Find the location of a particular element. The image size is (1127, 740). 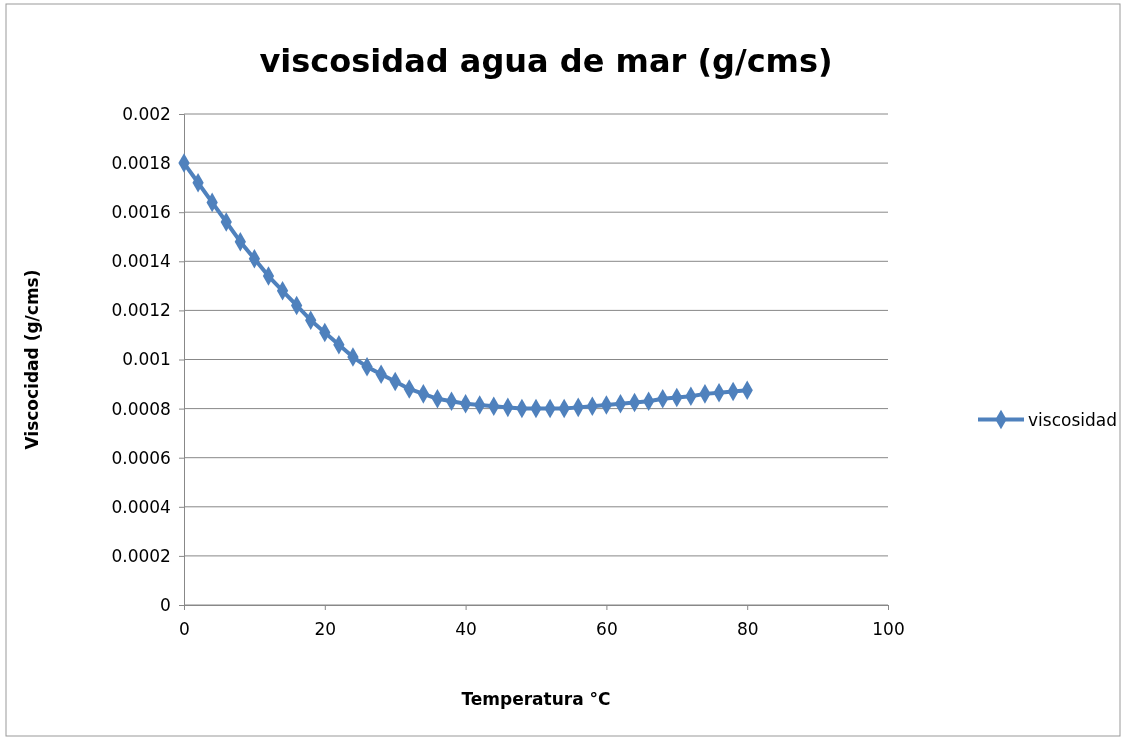

x-tick-label: 80 is located at coordinates (747, 629).